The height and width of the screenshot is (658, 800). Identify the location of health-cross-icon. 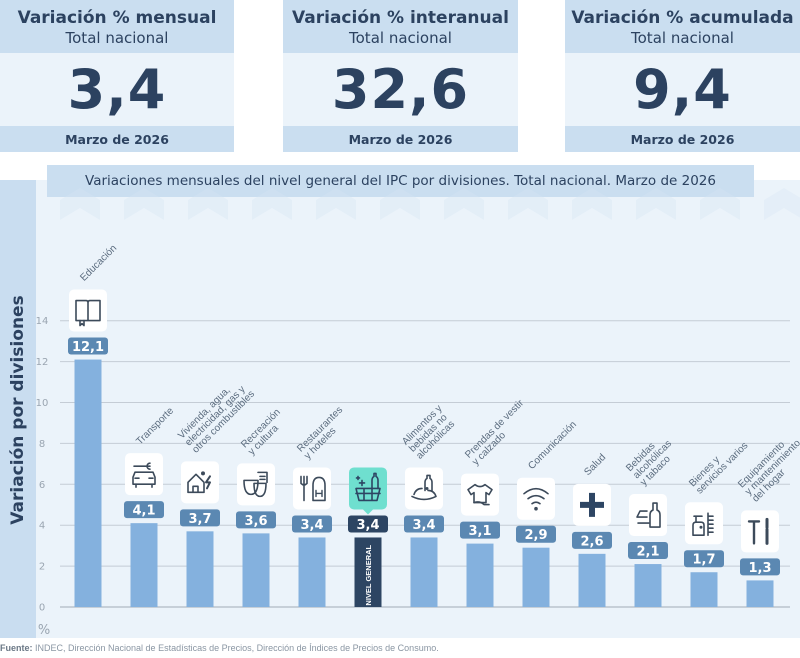
(592, 504).